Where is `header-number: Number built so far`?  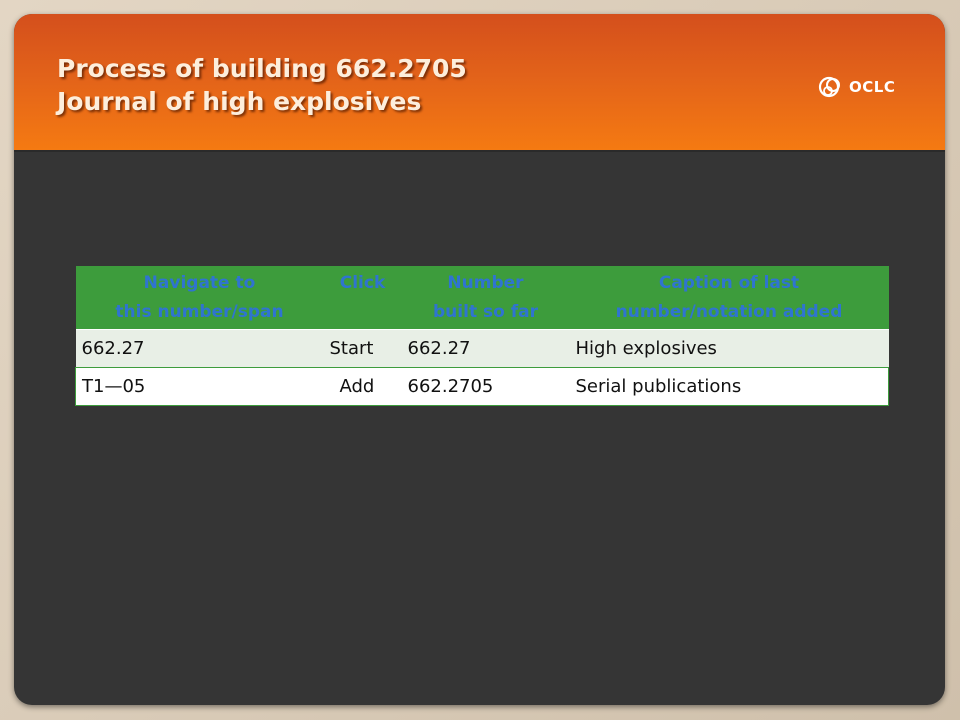 header-number: Number built so far is located at coordinates (485, 298).